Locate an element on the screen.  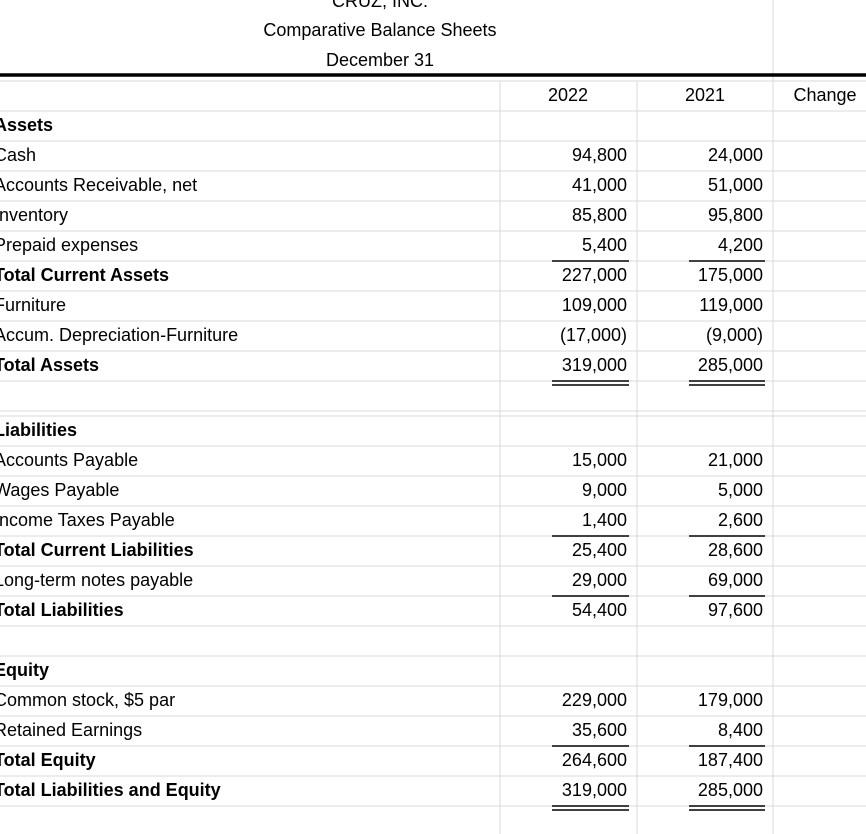
cell-value: 94,800 is located at coordinates (599, 155).